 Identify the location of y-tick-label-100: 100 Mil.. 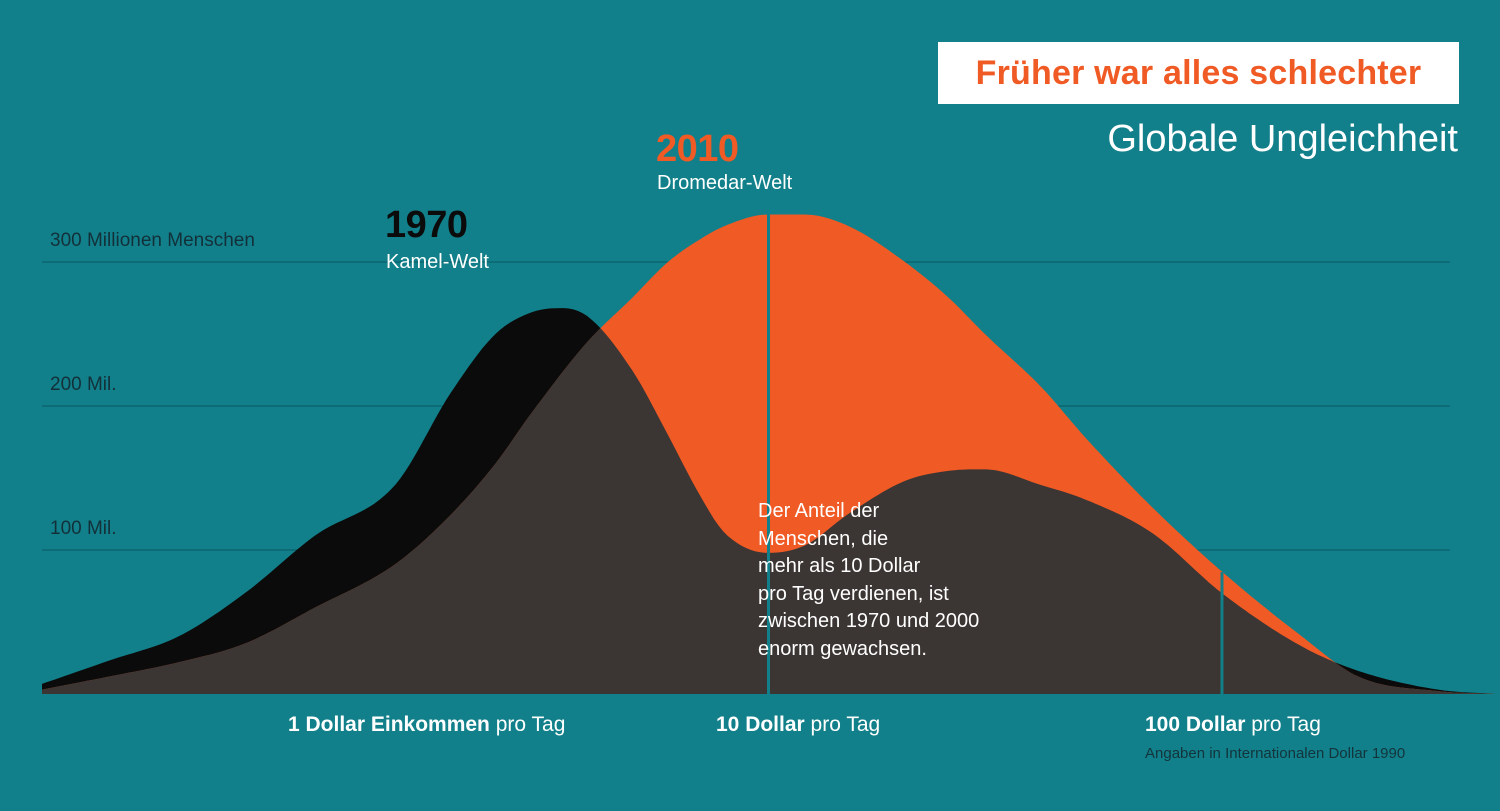
(83, 528).